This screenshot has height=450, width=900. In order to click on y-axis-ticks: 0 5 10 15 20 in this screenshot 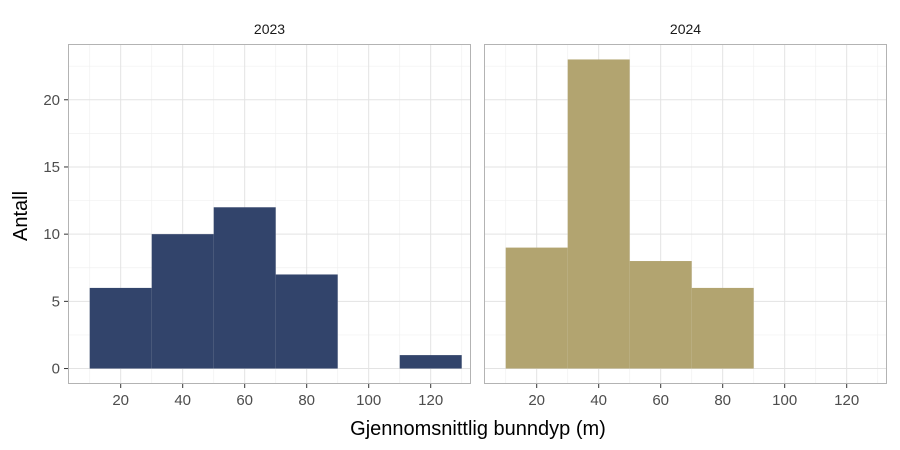, I will do `click(55, 235)`.